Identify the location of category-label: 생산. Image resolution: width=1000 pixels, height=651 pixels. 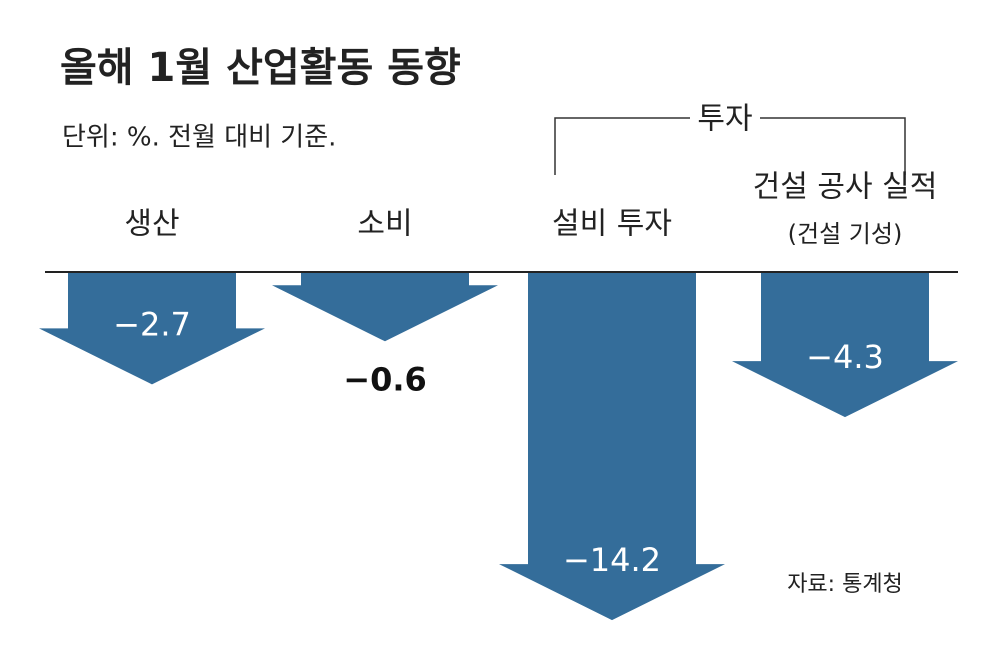
(151, 224).